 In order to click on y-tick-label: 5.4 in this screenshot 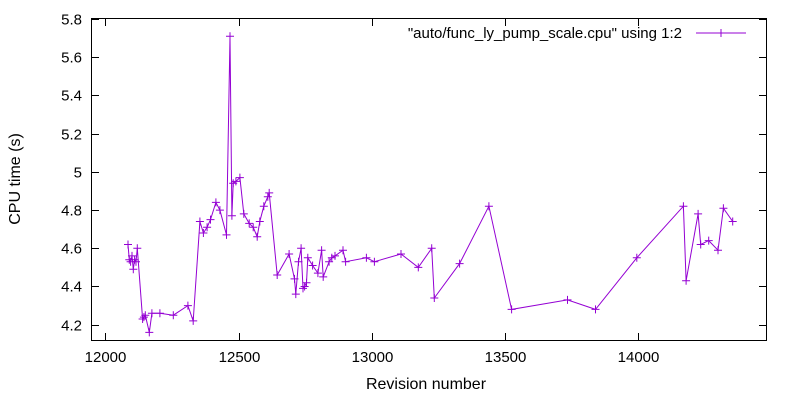, I will do `click(71, 96)`.